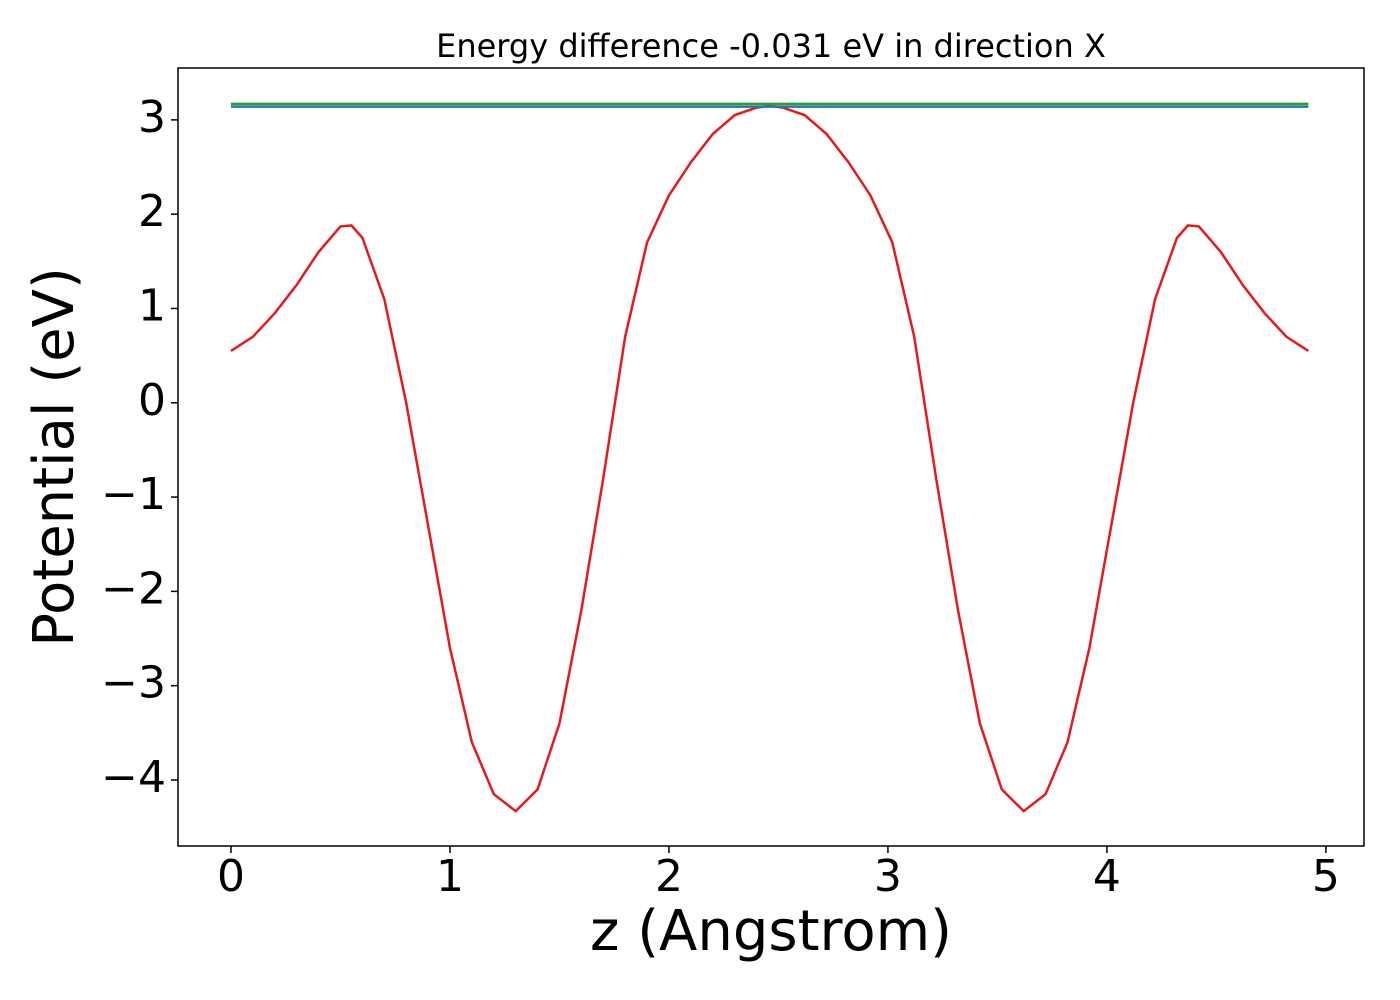 The height and width of the screenshot is (1000, 1400). What do you see at coordinates (133, 683) in the screenshot?
I see `y-tick-label: −3` at bounding box center [133, 683].